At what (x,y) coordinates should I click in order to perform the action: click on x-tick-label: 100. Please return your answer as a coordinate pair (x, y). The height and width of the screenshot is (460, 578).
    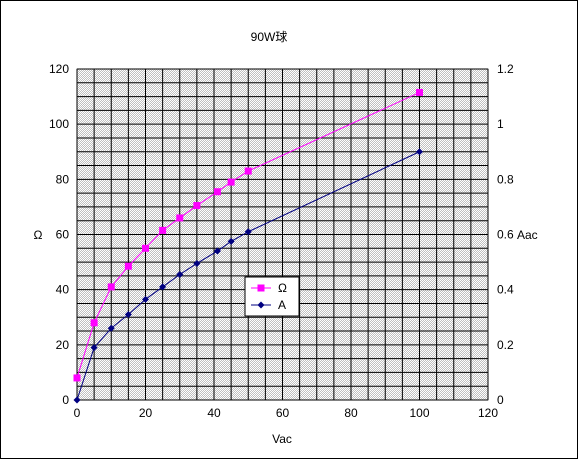
    Looking at the image, I should click on (419, 413).